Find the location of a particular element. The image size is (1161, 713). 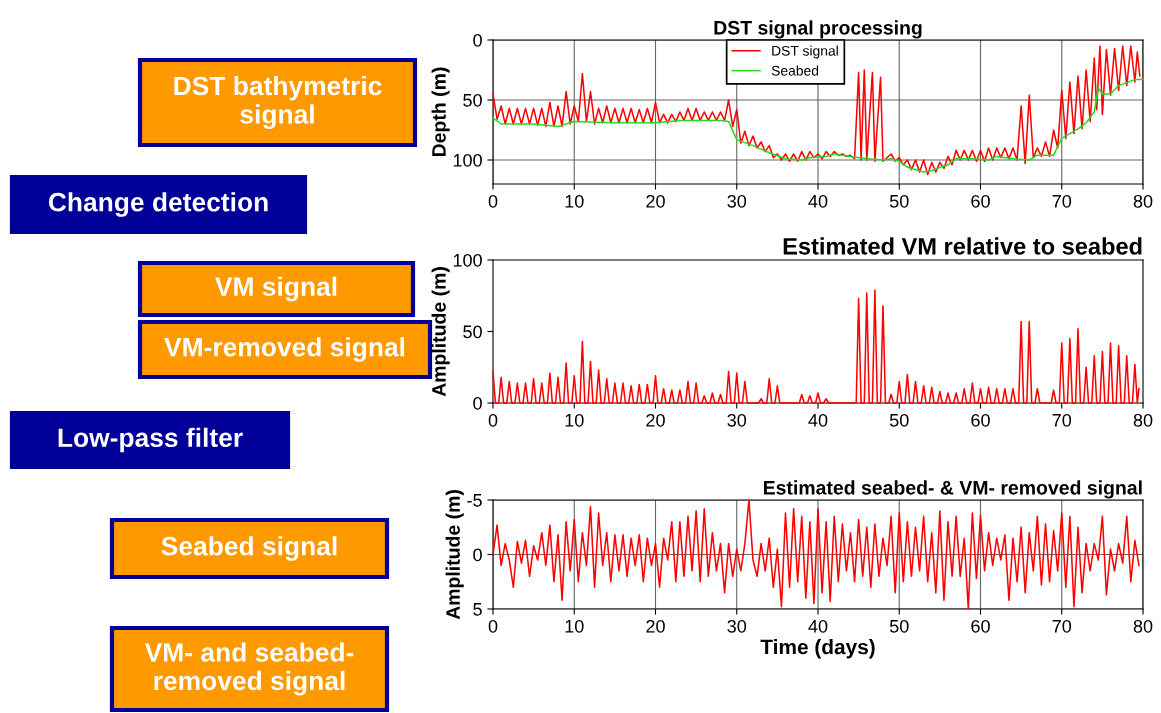

text: VM- and seabed- removed signal is located at coordinates (249, 669).